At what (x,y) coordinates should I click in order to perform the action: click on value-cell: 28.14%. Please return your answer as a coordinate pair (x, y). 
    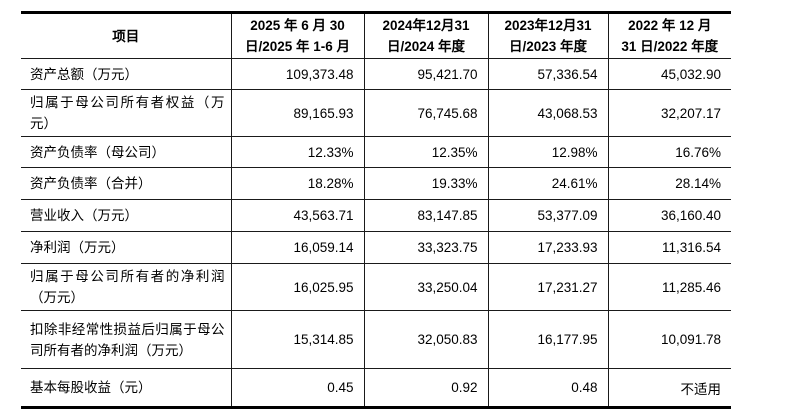
    Looking at the image, I should click on (669, 183).